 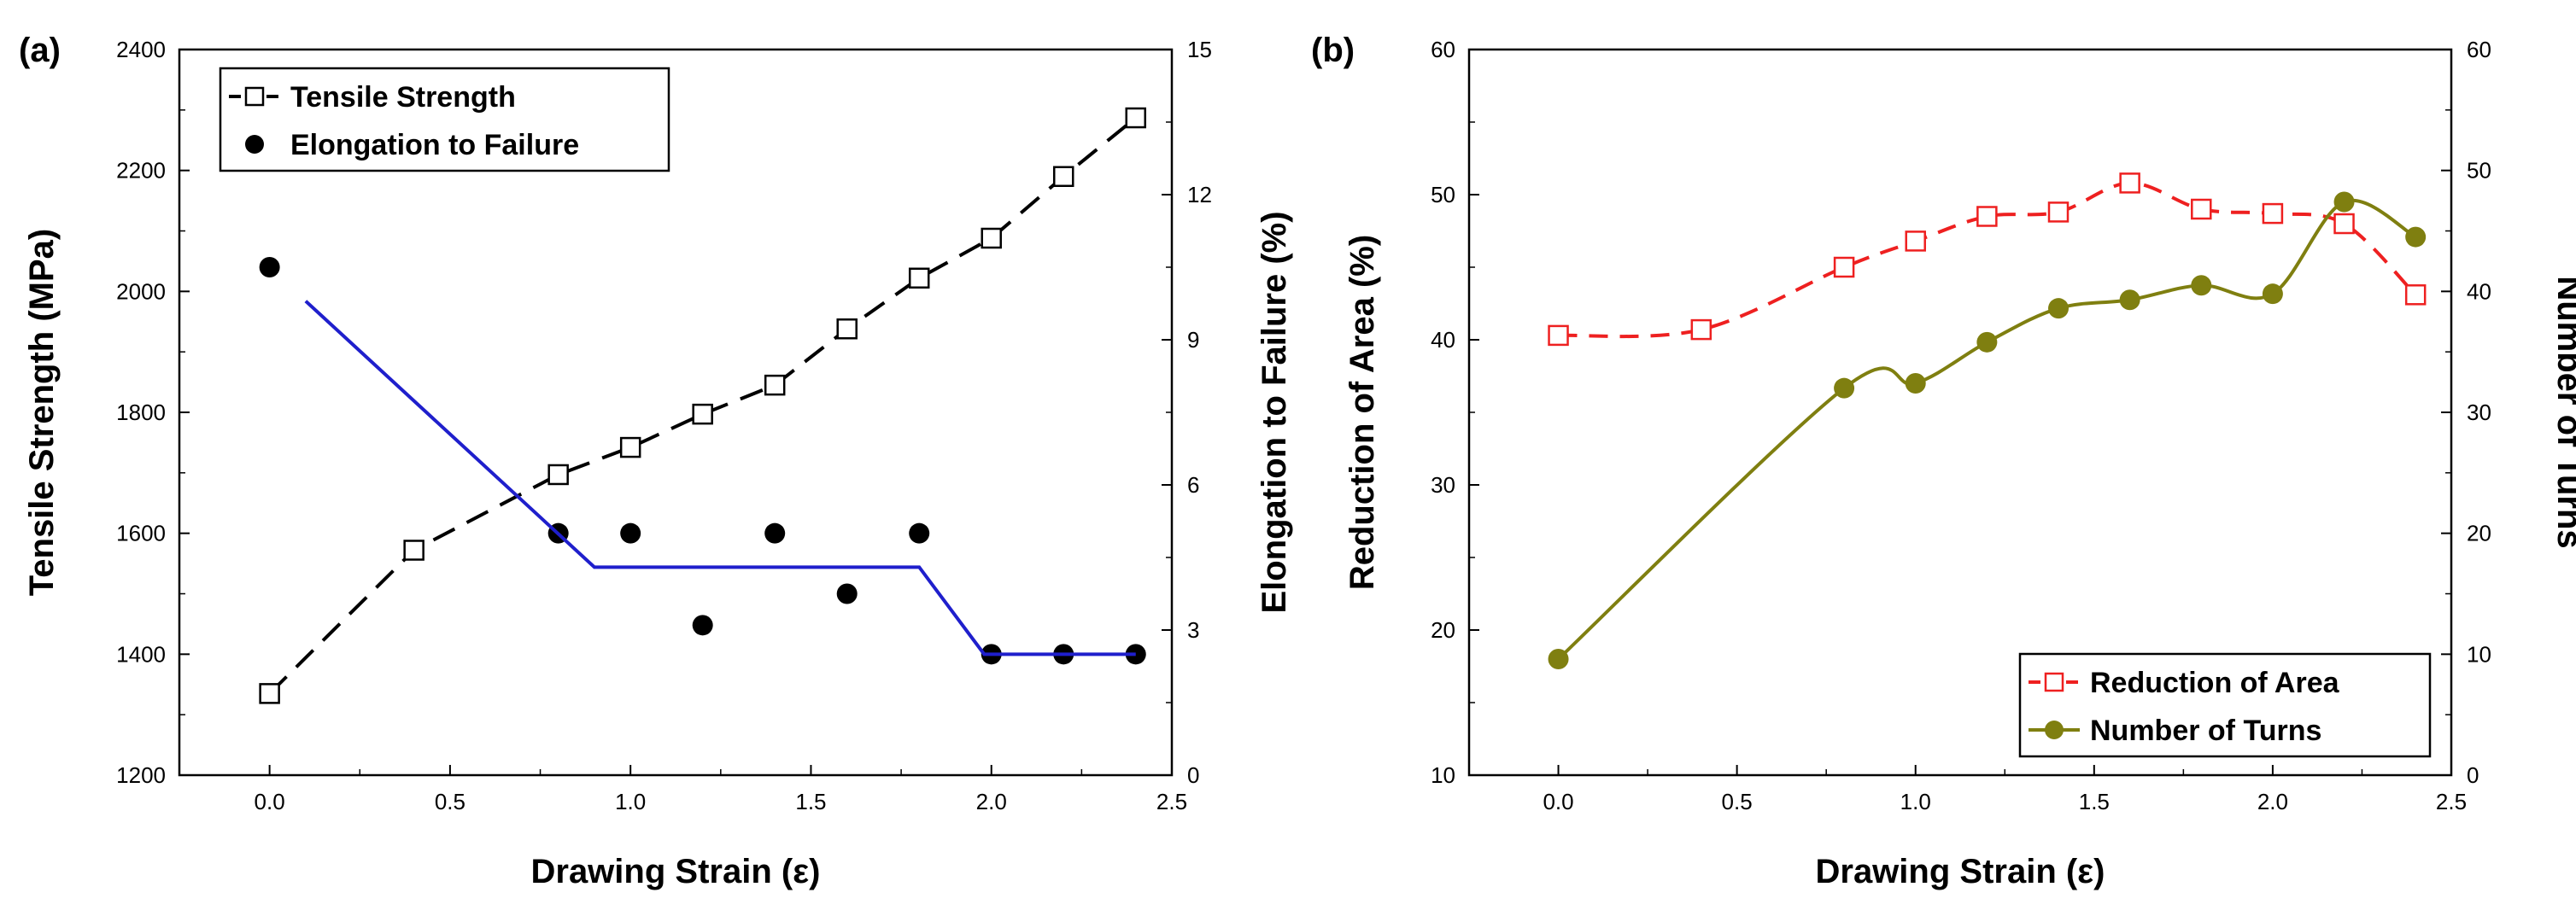 I want to click on legend-label: Reduction of Area, so click(x=2215, y=683).